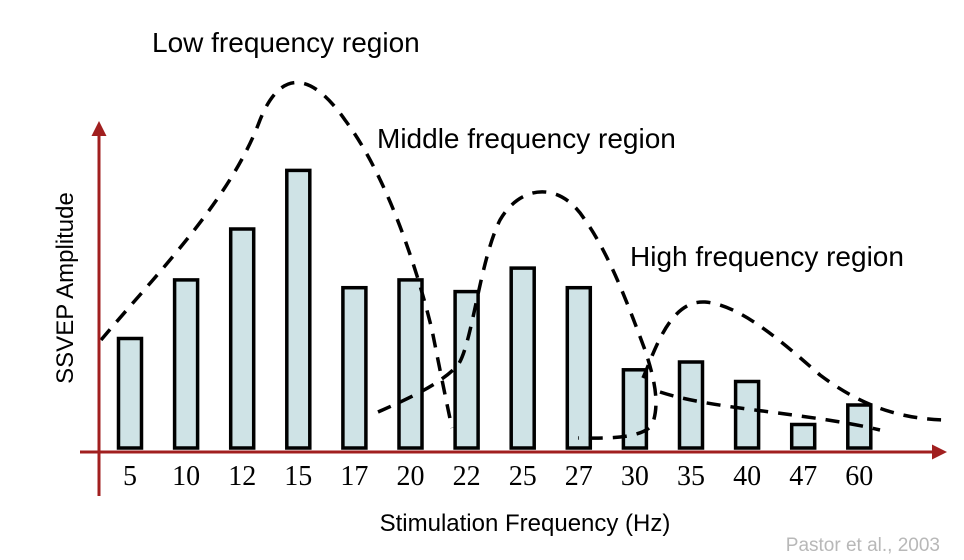  I want to click on bar-5hz, so click(130, 393).